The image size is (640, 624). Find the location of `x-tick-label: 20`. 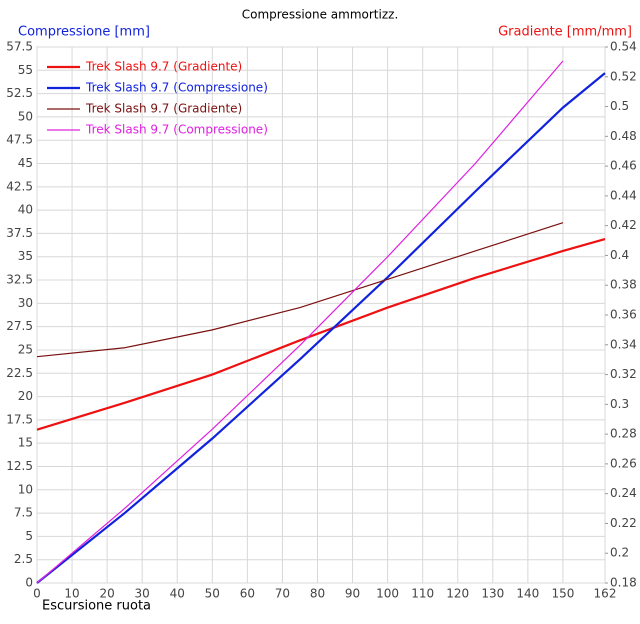

x-tick-label: 20 is located at coordinates (106, 594).